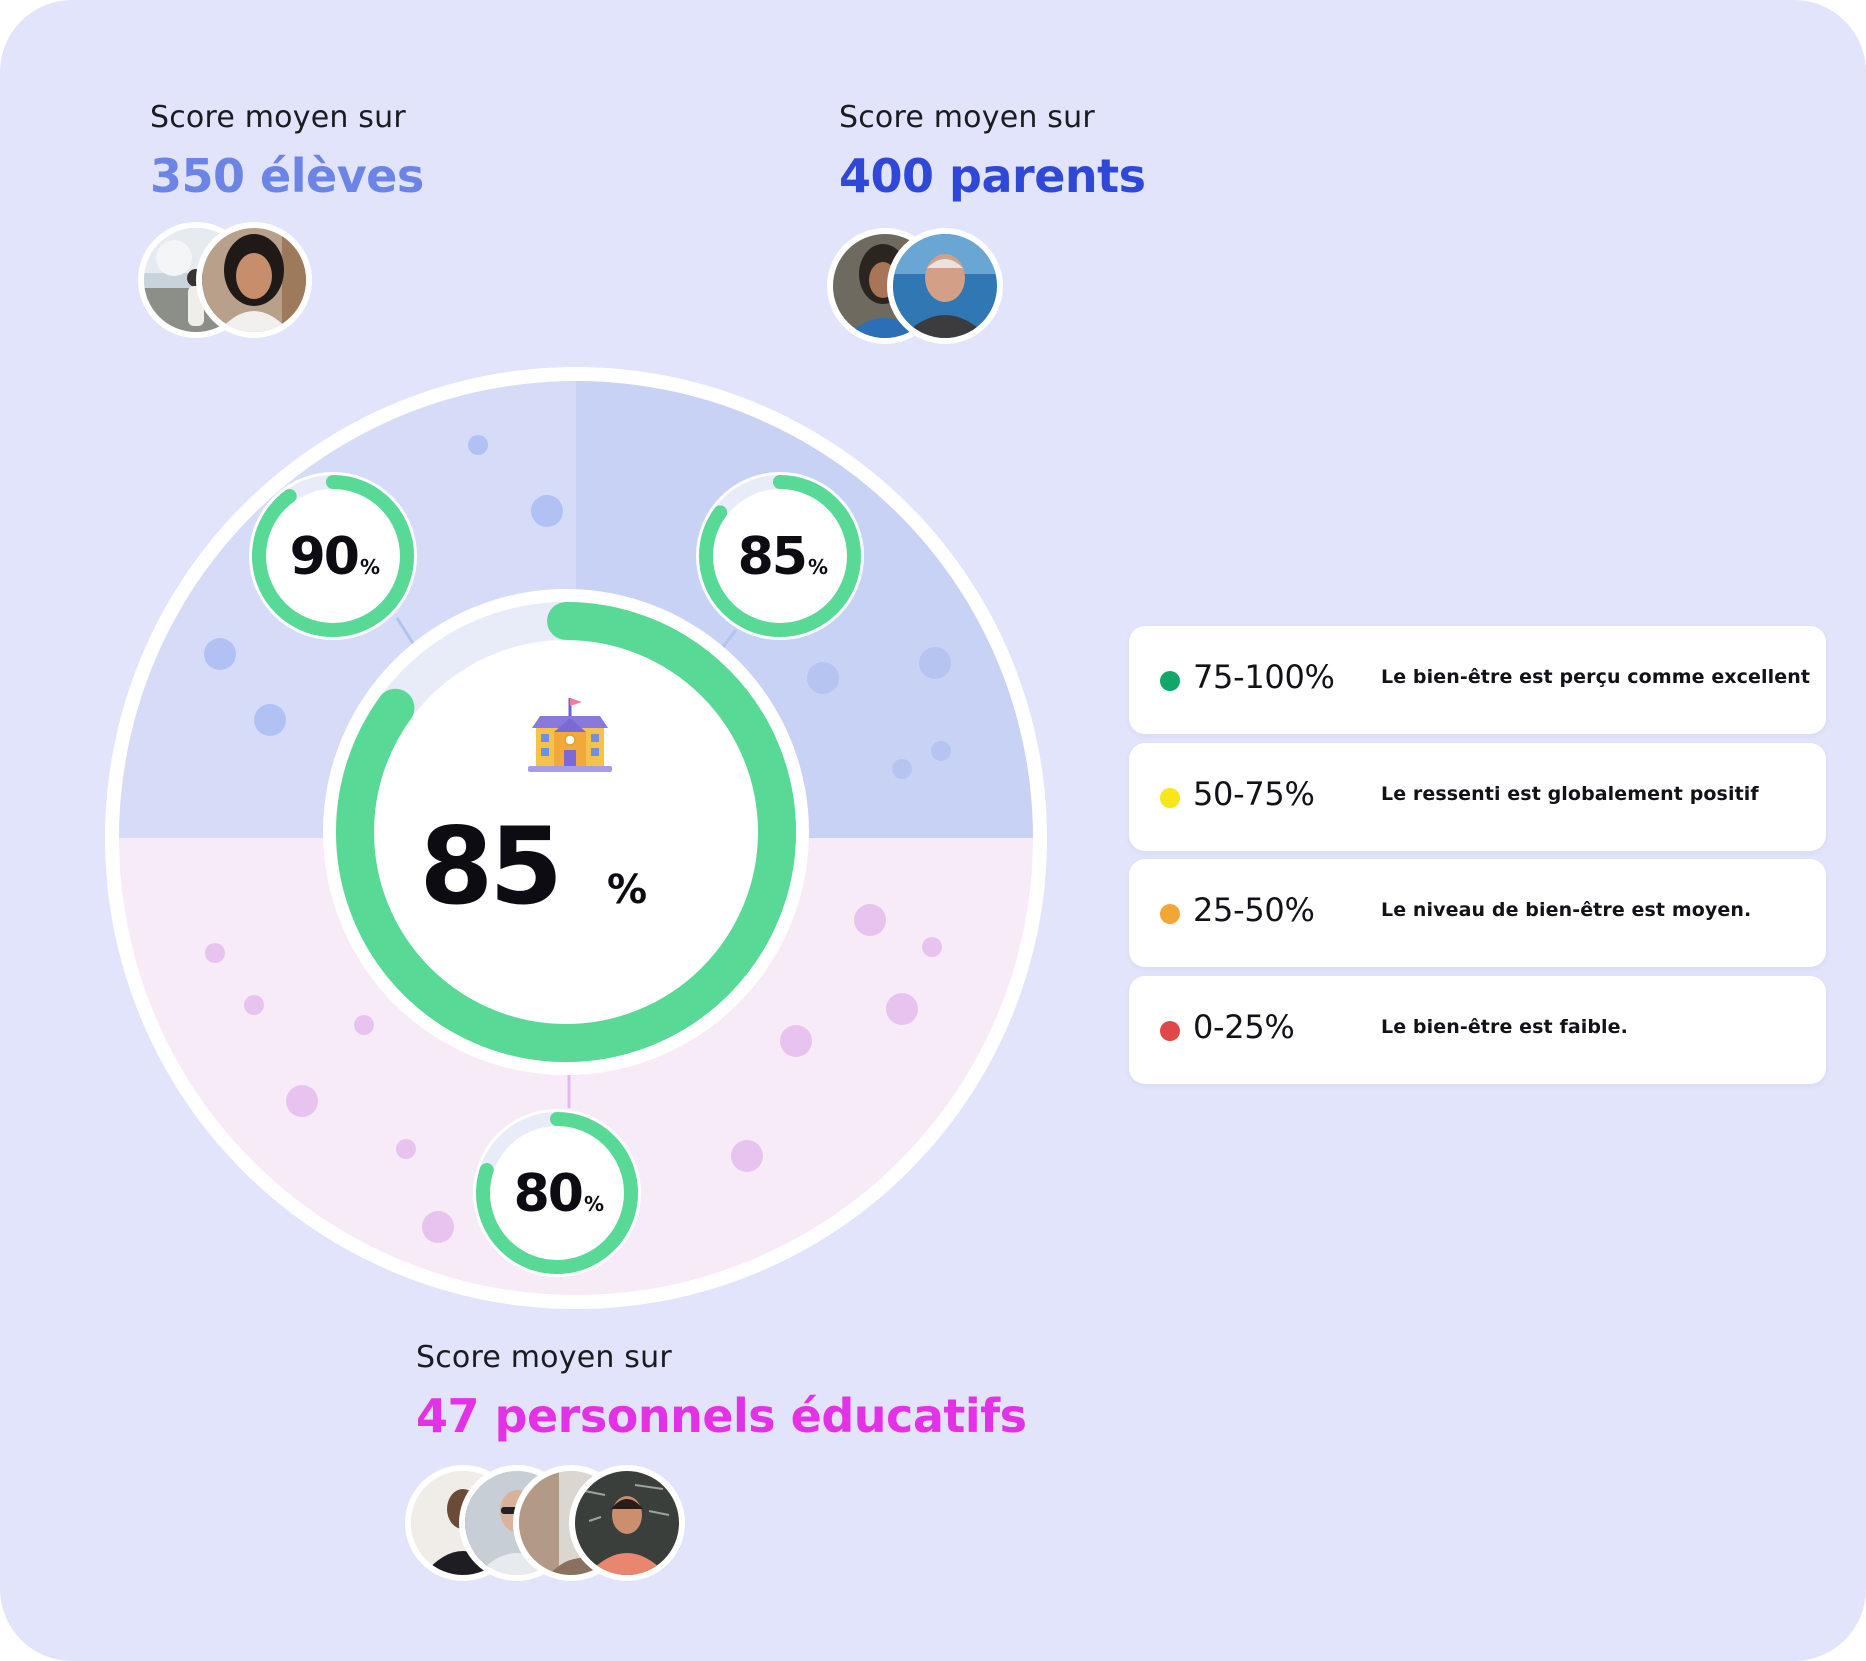 The width and height of the screenshot is (1866, 1661). What do you see at coordinates (967, 117) in the screenshot?
I see `parents-caption: Score moyen sur` at bounding box center [967, 117].